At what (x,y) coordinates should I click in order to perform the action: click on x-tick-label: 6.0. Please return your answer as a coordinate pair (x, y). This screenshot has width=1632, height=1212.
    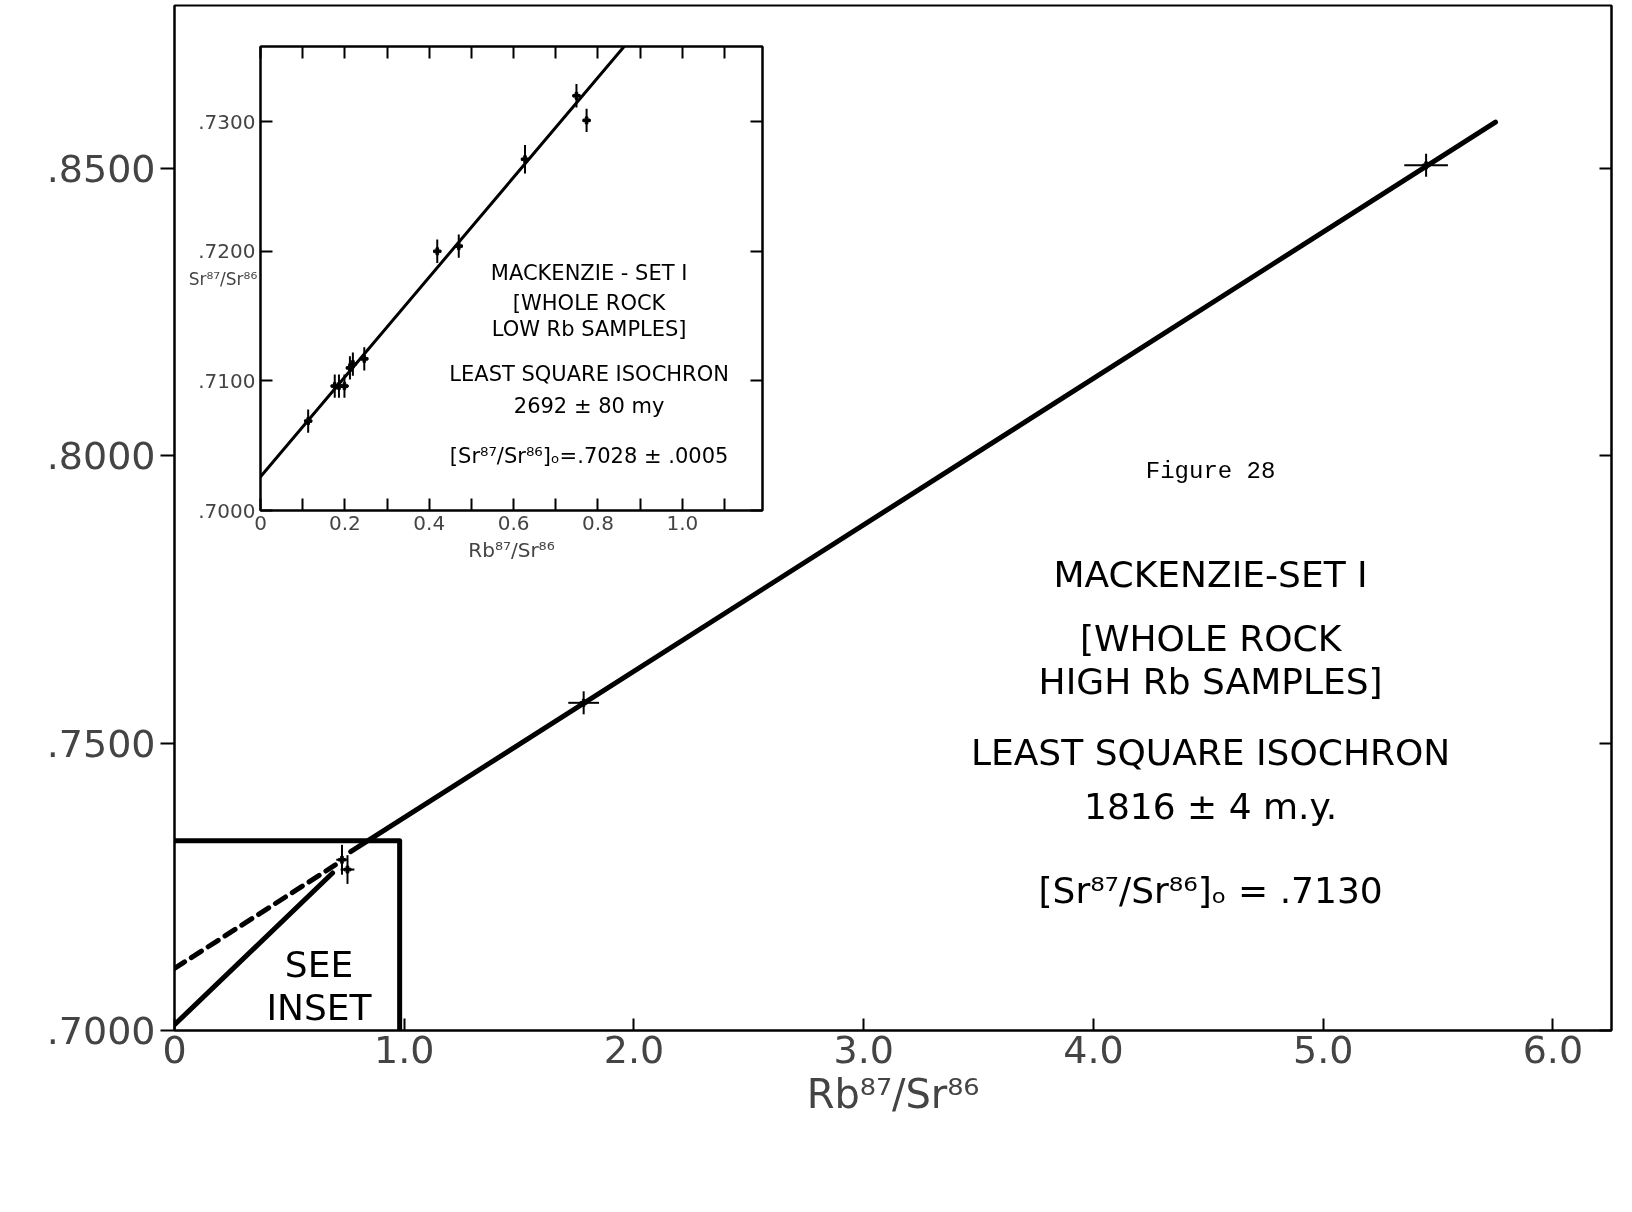
    Looking at the image, I should click on (1553, 1049).